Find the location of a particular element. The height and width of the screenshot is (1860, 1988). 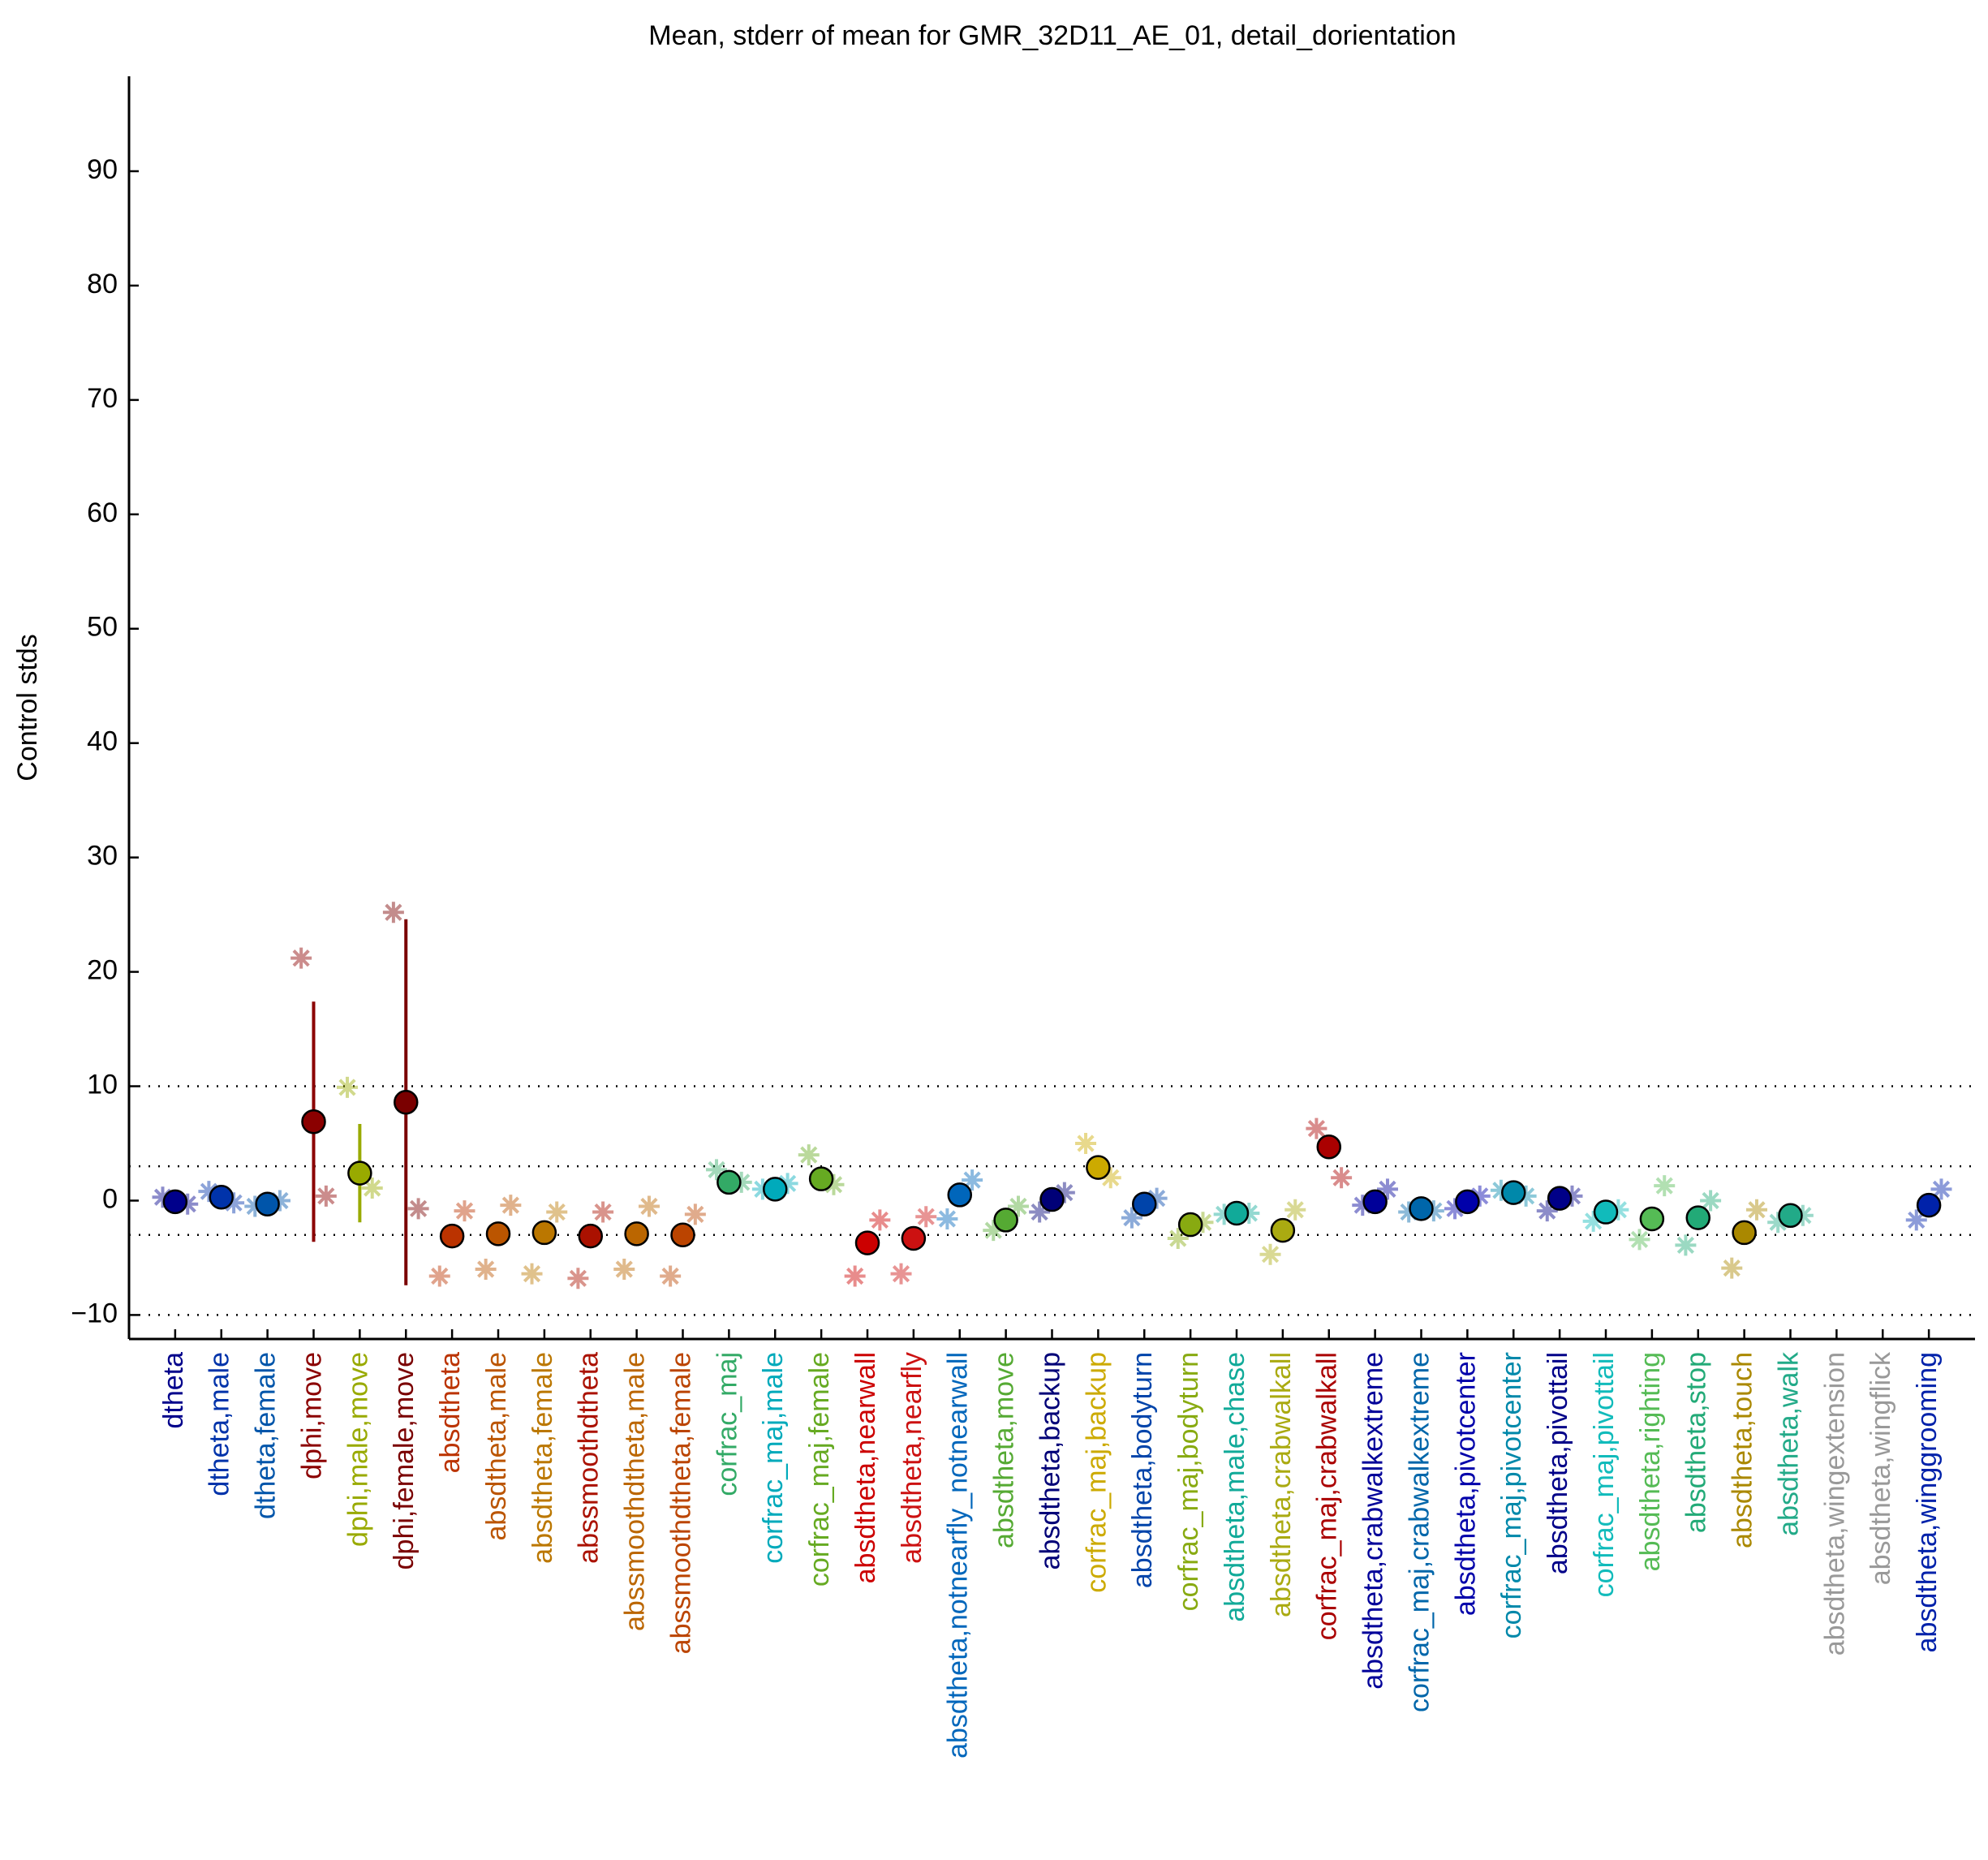

y-tick-label: 40 is located at coordinates (102, 741).